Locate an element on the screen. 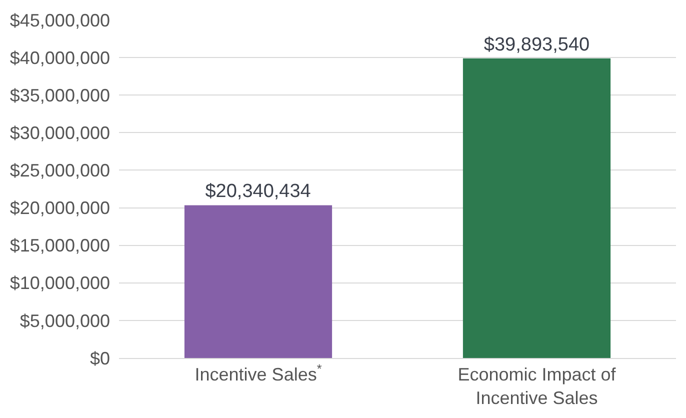  y-tick-label: $5,000,000 is located at coordinates (65, 320).